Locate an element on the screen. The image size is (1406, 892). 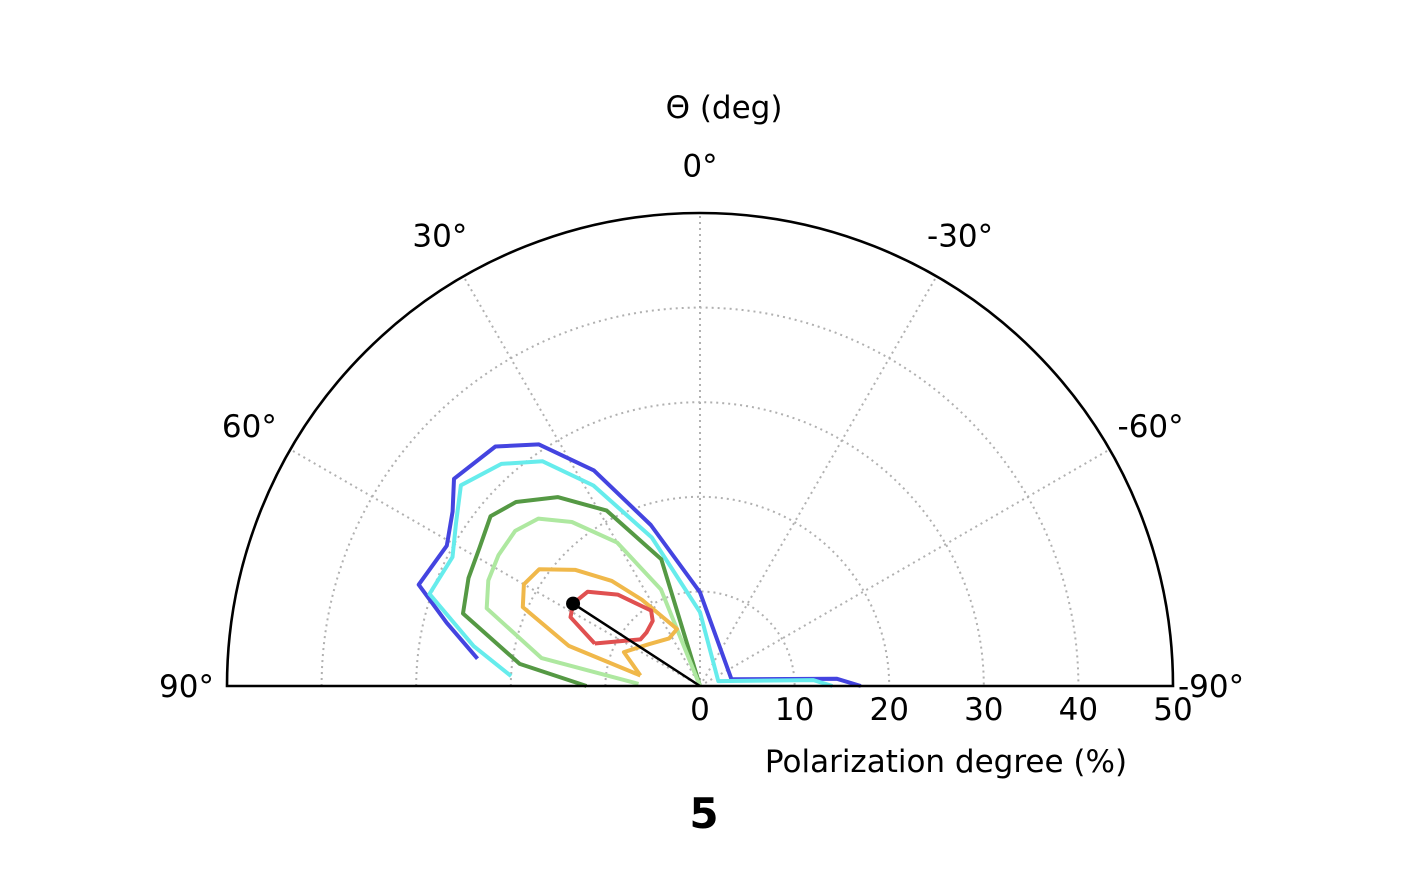
theta-tick-label: -90° is located at coordinates (1211, 687).